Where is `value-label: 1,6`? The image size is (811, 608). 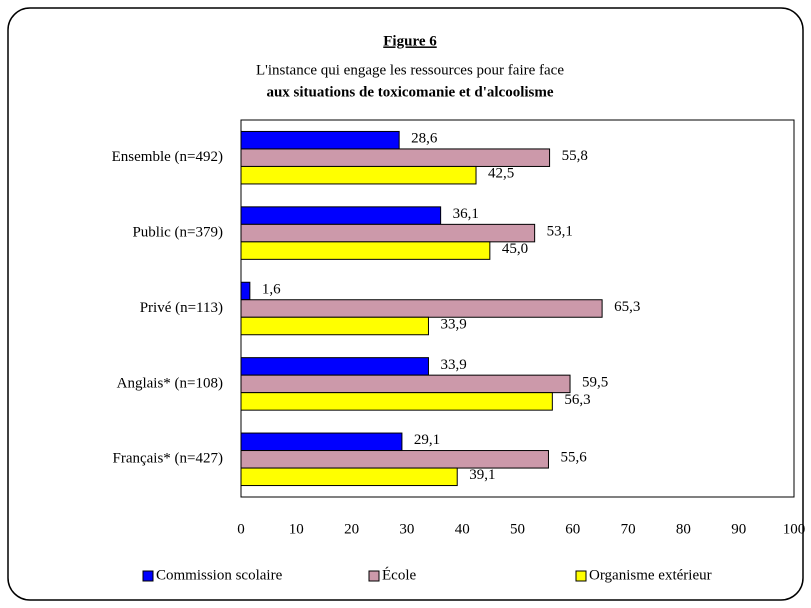
value-label: 1,6 is located at coordinates (271, 289).